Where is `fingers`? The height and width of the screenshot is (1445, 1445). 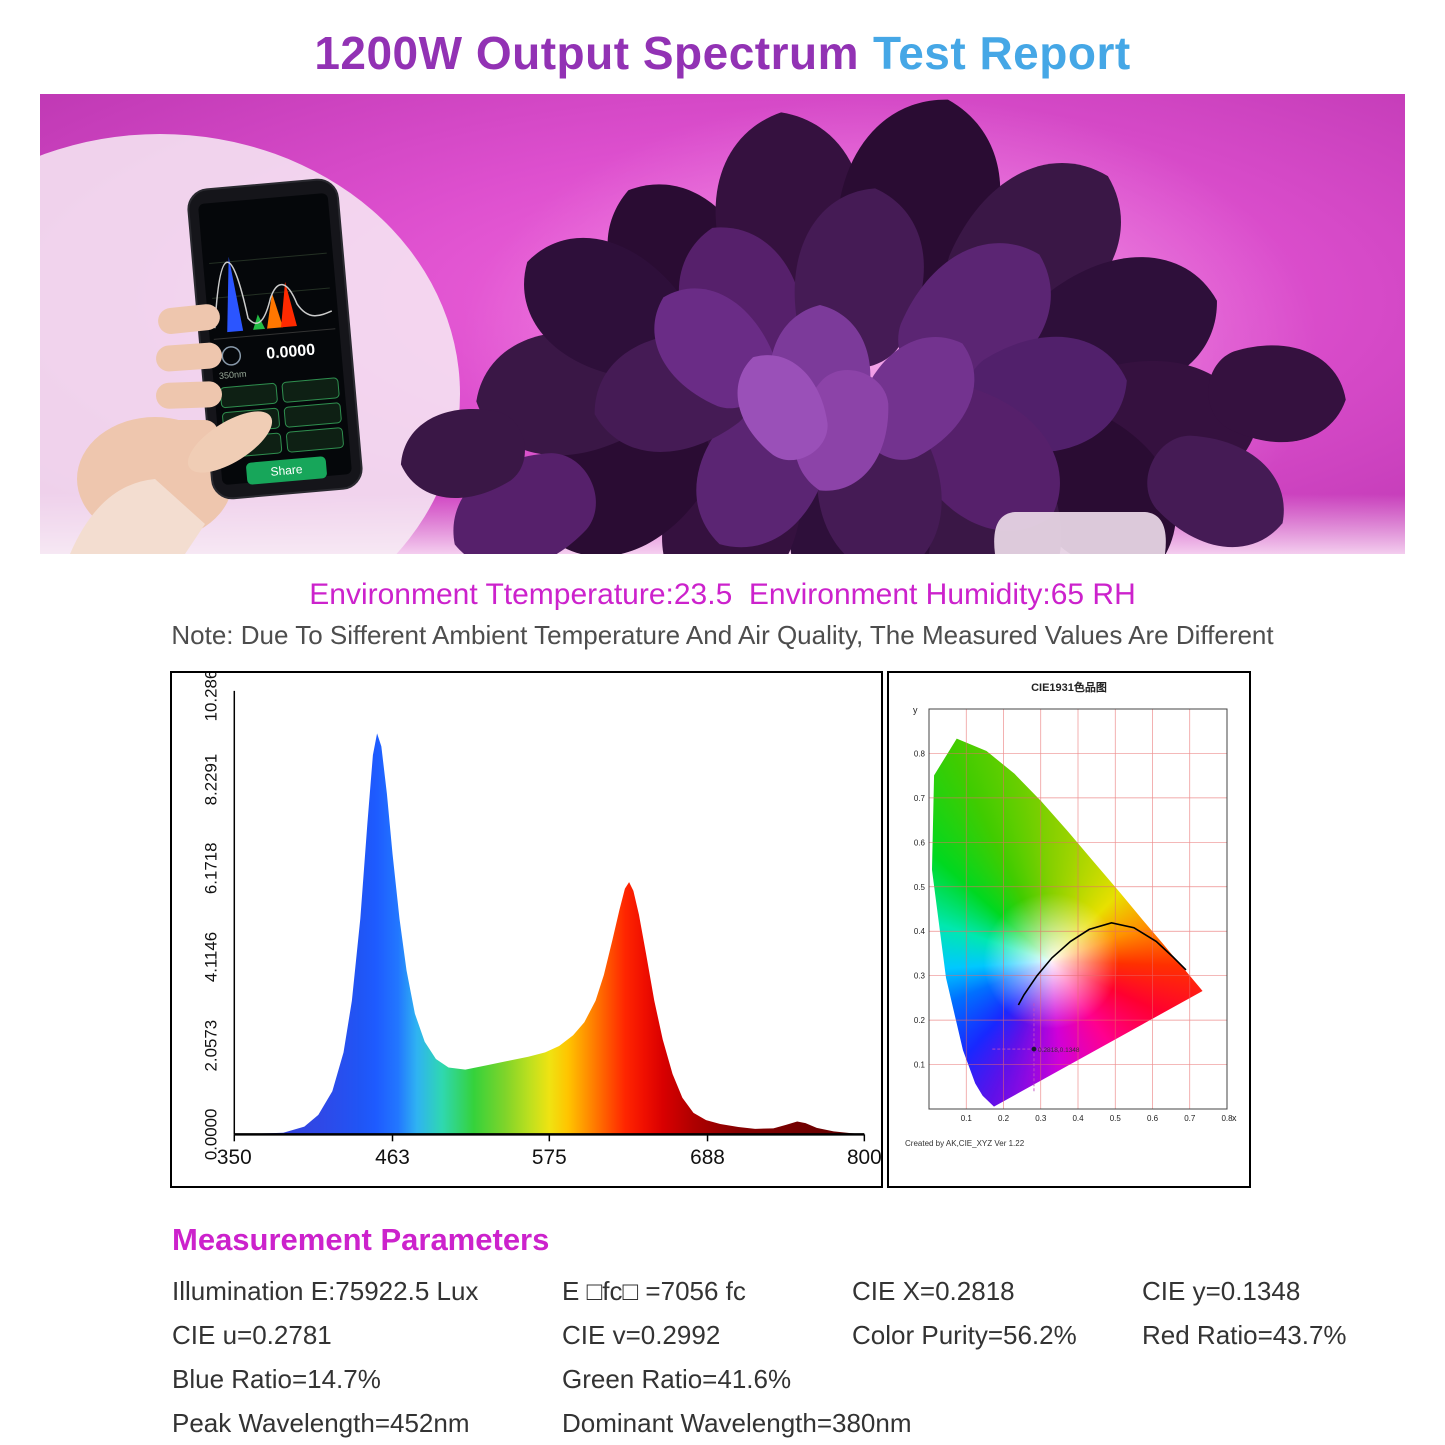 fingers is located at coordinates (214, 388).